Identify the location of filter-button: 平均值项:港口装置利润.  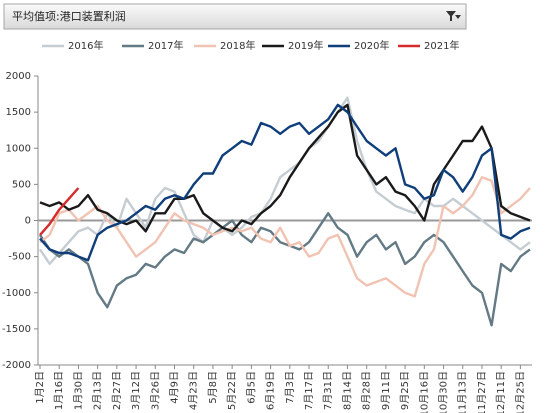
(235, 16).